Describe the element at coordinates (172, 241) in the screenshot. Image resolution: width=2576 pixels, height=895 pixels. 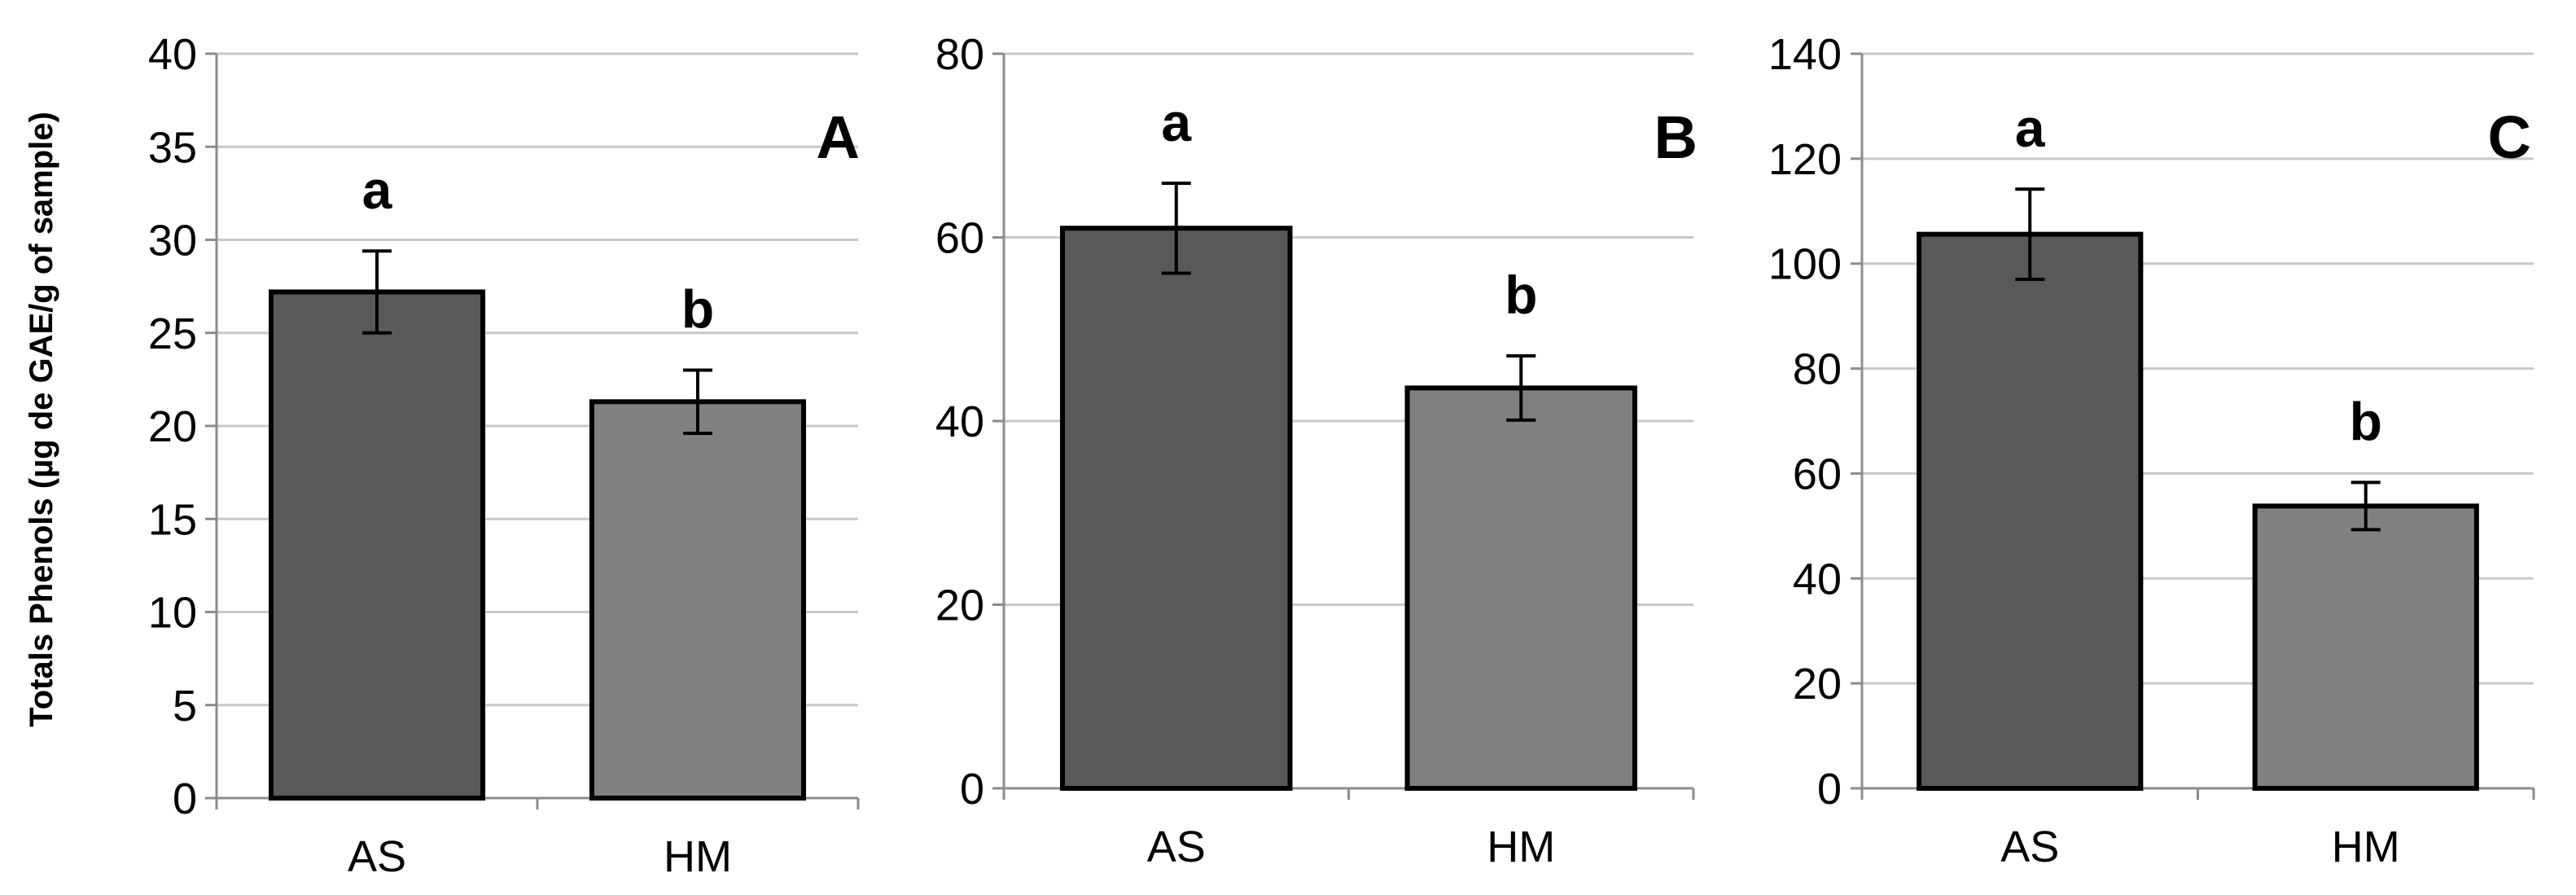
I see `y-tick-label: 30` at that location.